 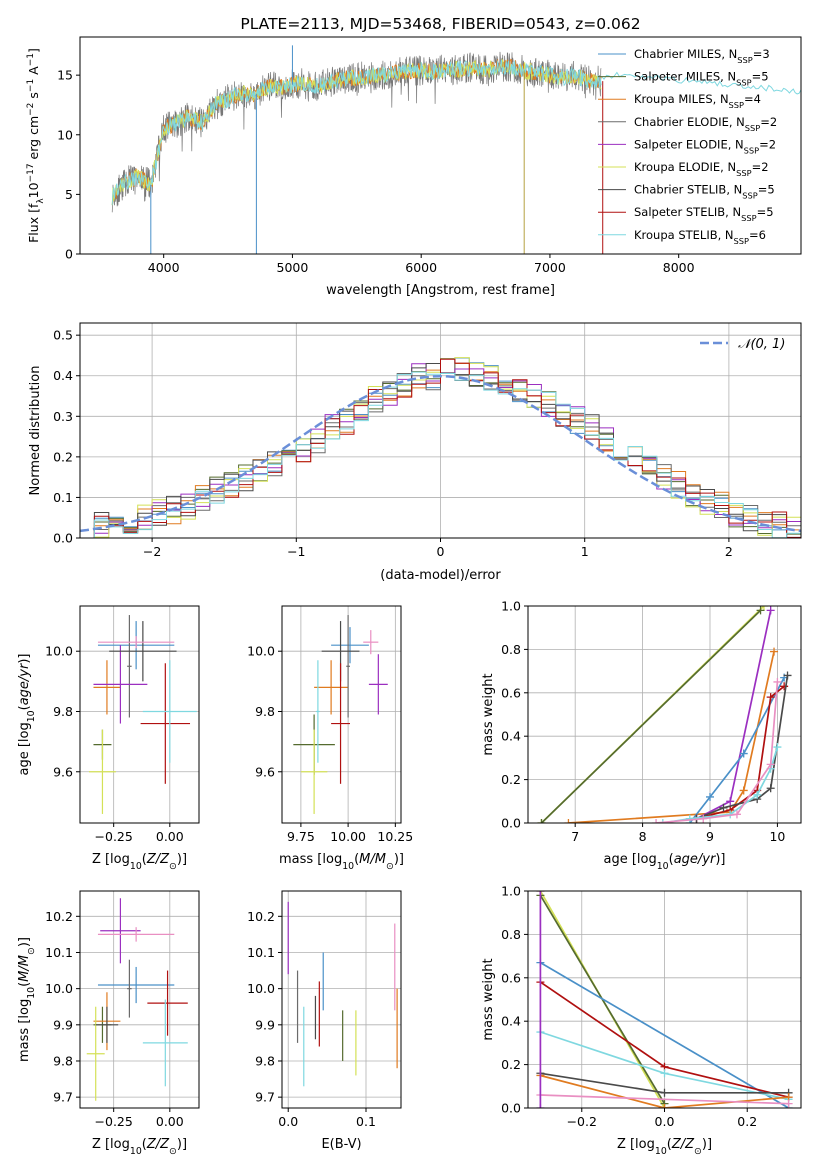 I want to click on y-tick-label: 15, so click(x=65, y=75).